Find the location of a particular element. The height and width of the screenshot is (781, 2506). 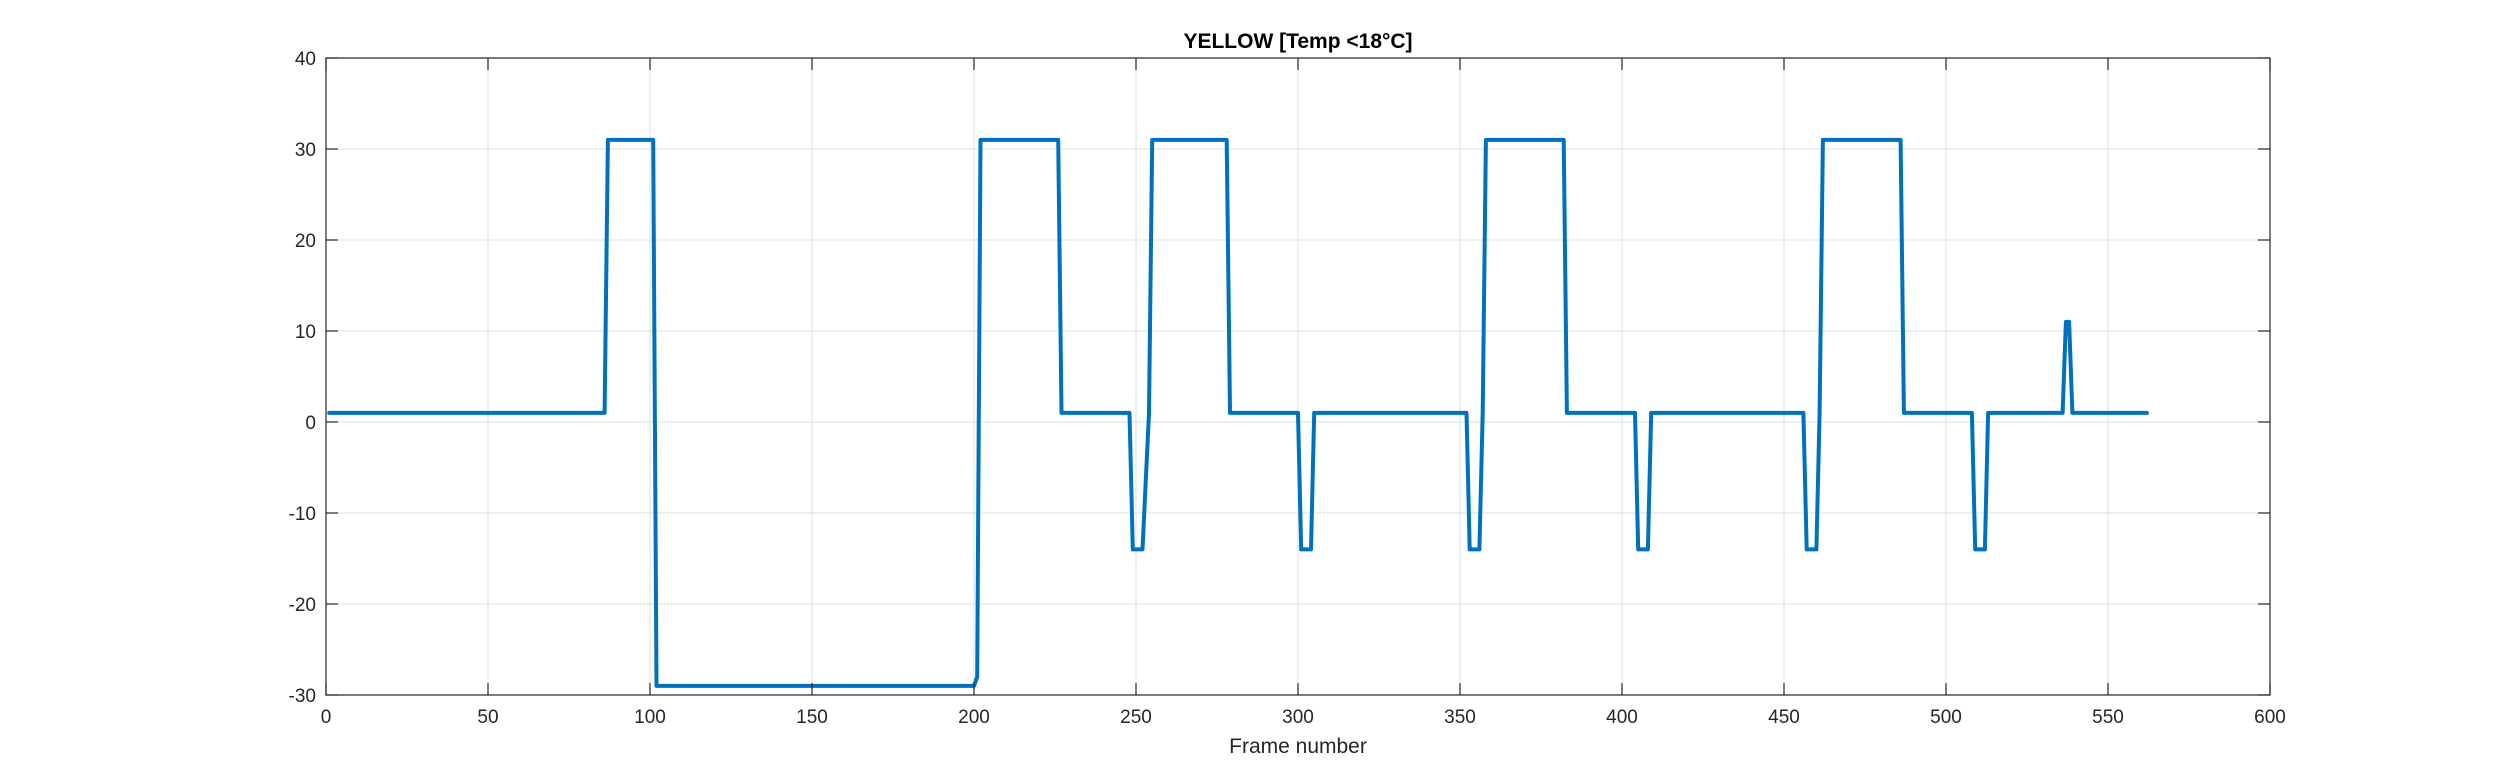

y-tick-labels: -30 -20 -10 0 10 20 30 40 is located at coordinates (302, 378).